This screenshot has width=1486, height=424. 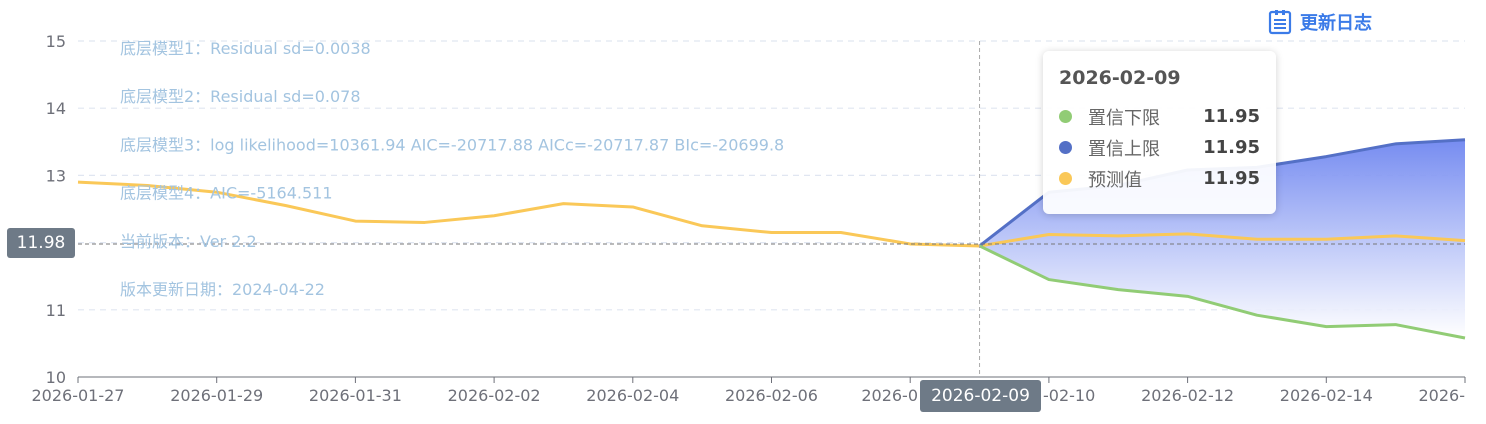 What do you see at coordinates (980, 396) in the screenshot?
I see `x-axis-pointer-label: 2026-02-09` at bounding box center [980, 396].